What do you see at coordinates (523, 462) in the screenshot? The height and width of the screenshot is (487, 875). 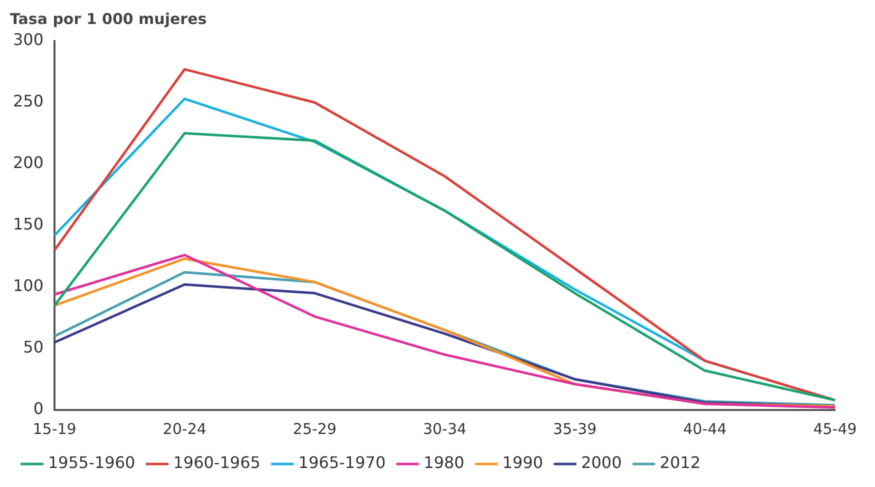 I see `legend-label: 1990` at bounding box center [523, 462].